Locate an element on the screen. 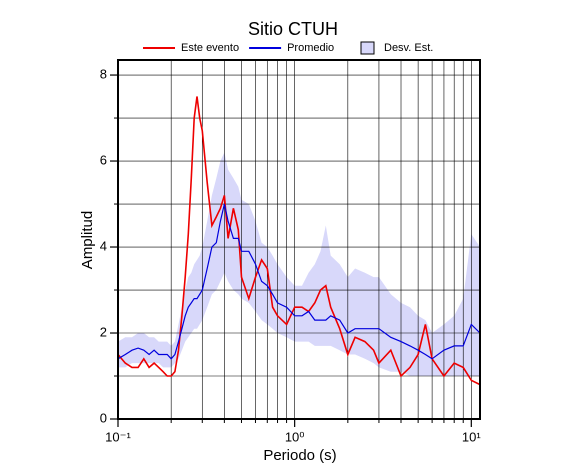 This screenshot has width=586, height=475. chart-title: Sitio CTUH is located at coordinates (293, 29).